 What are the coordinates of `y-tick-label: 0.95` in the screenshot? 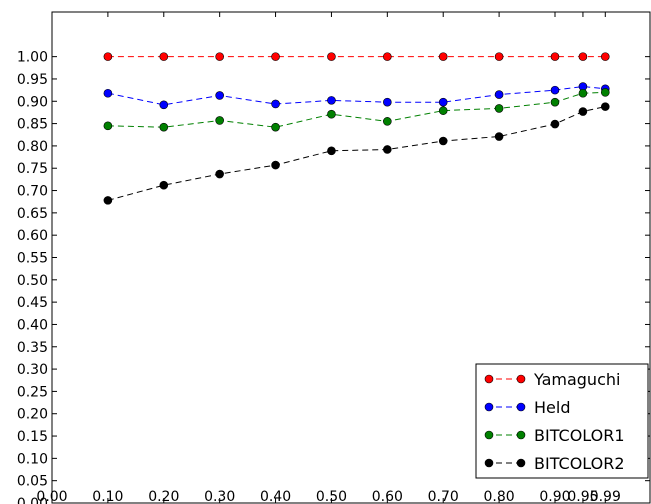 It's located at (32, 80).